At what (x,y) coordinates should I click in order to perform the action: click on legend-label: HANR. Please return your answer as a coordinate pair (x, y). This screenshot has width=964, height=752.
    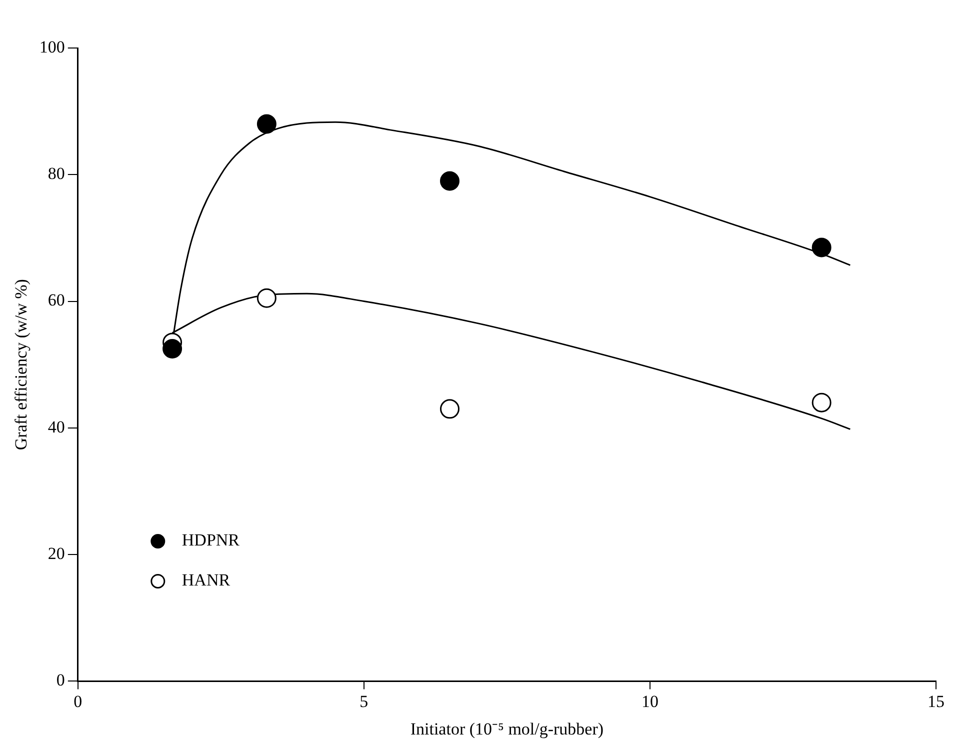
    Looking at the image, I should click on (206, 580).